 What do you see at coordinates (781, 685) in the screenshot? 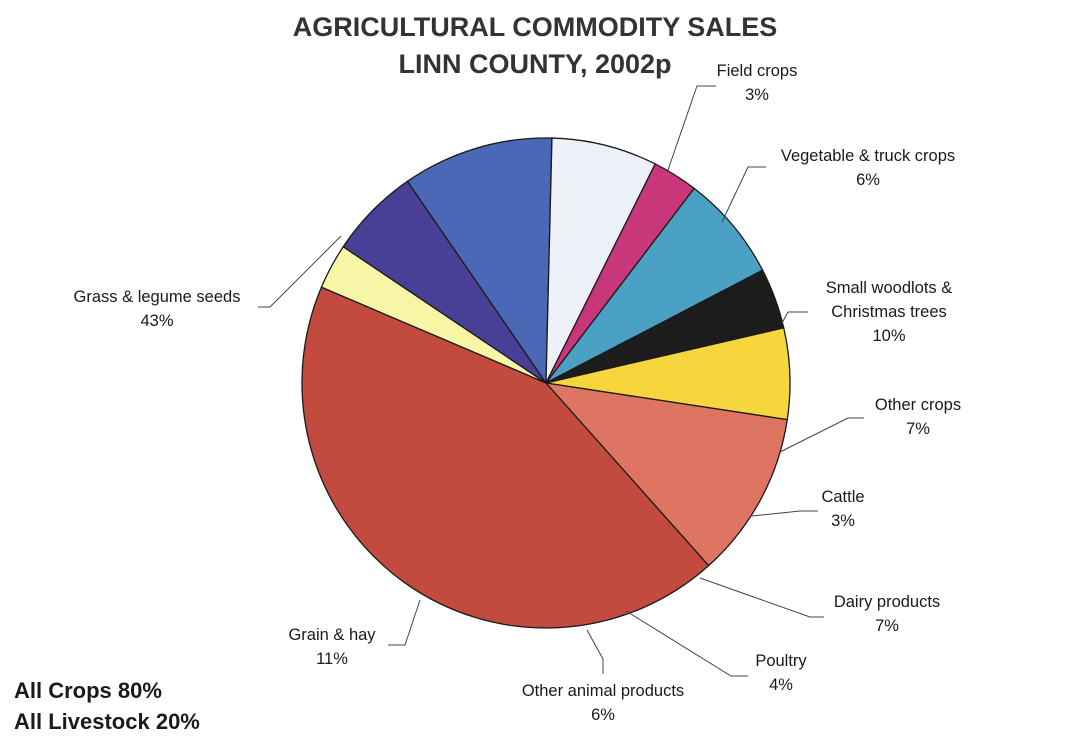
I see `slice-value-label: 4%` at bounding box center [781, 685].